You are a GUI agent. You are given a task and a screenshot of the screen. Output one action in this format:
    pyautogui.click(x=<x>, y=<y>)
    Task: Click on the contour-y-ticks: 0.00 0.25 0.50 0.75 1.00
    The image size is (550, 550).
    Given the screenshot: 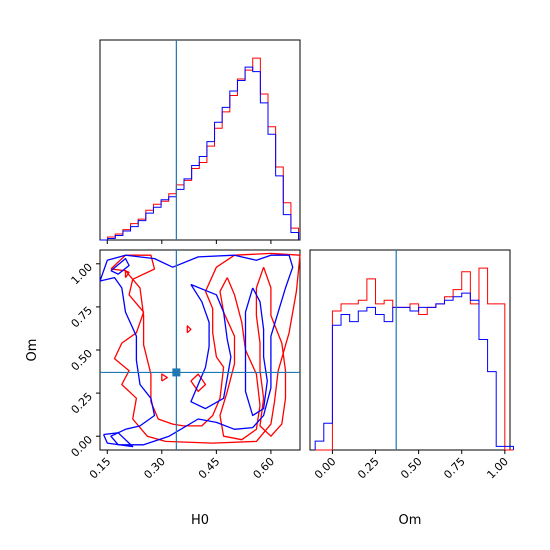 What is the action you would take?
    pyautogui.click(x=84, y=360)
    